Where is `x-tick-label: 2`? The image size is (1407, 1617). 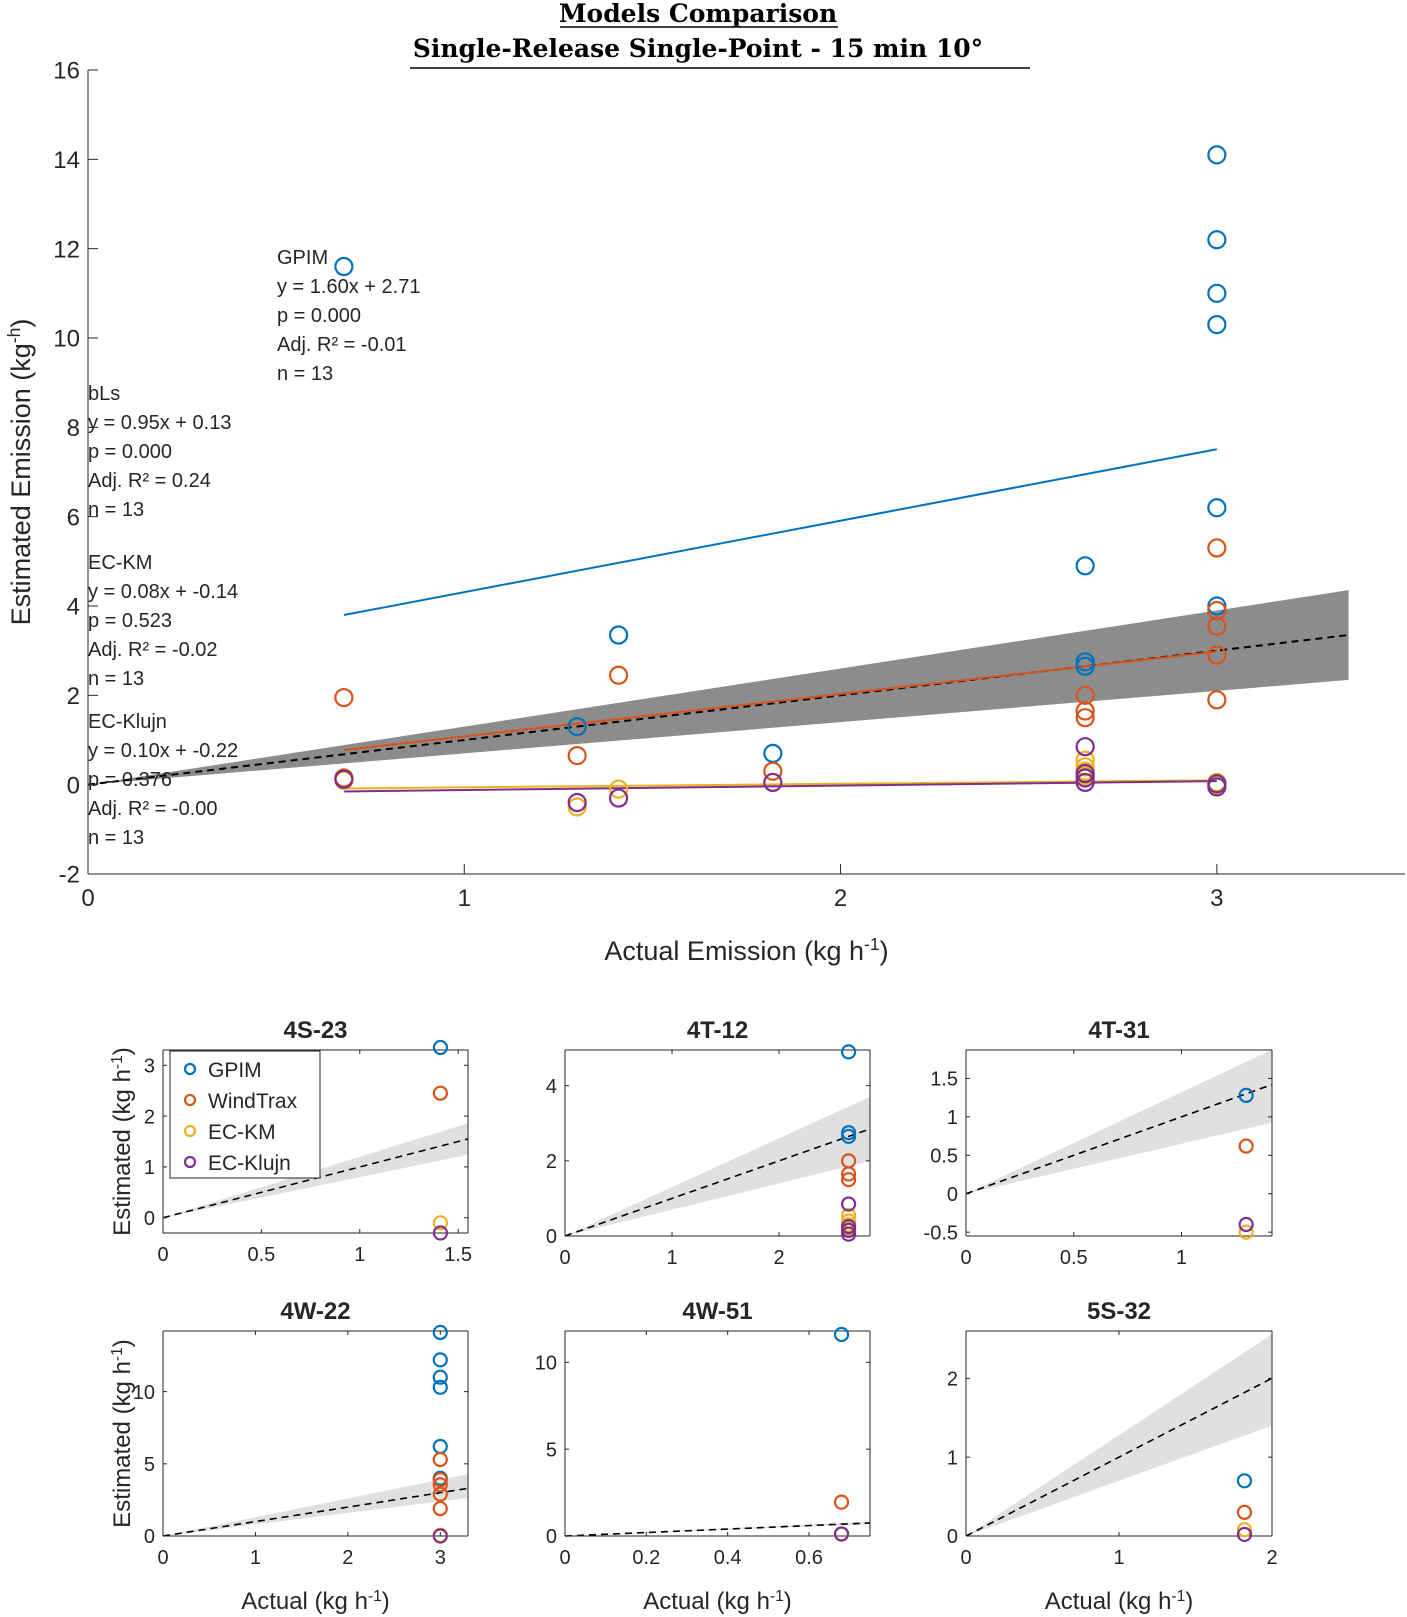 x-tick-label: 2 is located at coordinates (1271, 1558).